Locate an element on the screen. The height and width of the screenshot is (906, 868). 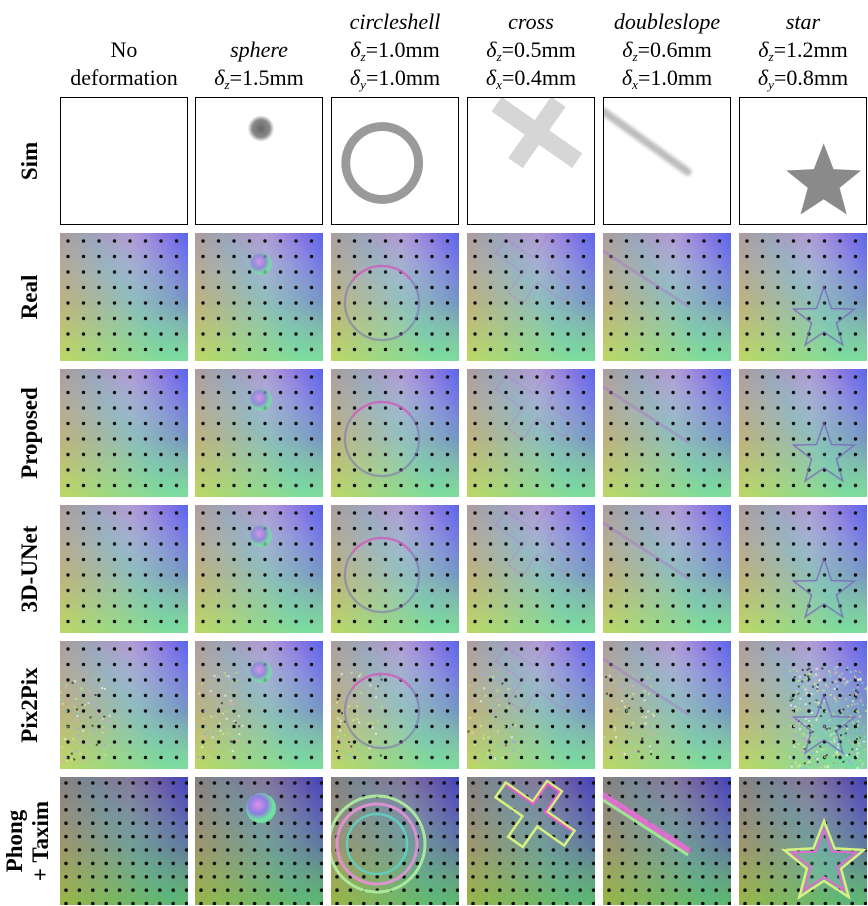
star-shape is located at coordinates (824, 179).